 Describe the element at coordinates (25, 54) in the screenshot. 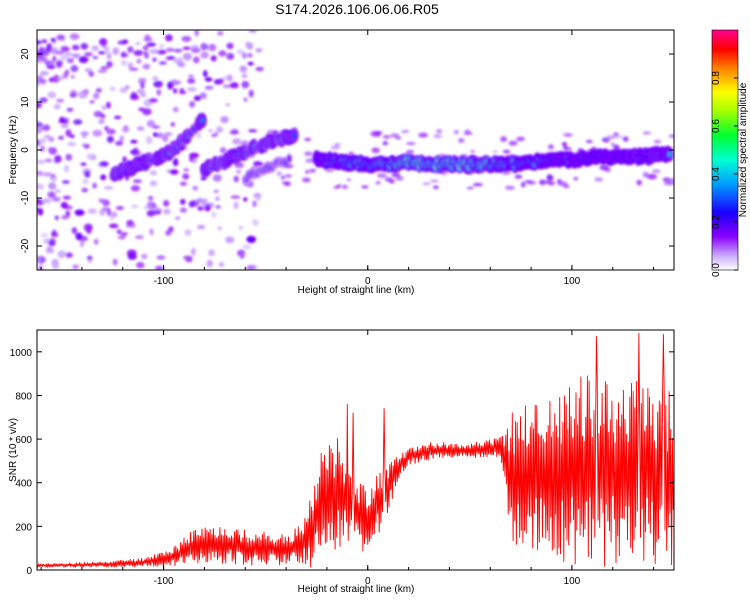

I see `y-tick-label: 20` at that location.